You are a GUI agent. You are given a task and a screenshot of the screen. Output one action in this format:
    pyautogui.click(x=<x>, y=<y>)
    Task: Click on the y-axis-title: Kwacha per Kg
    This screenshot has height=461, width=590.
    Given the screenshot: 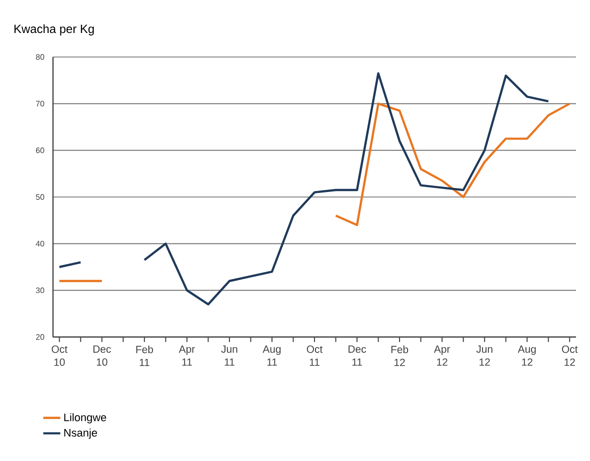 What is the action you would take?
    pyautogui.click(x=54, y=30)
    